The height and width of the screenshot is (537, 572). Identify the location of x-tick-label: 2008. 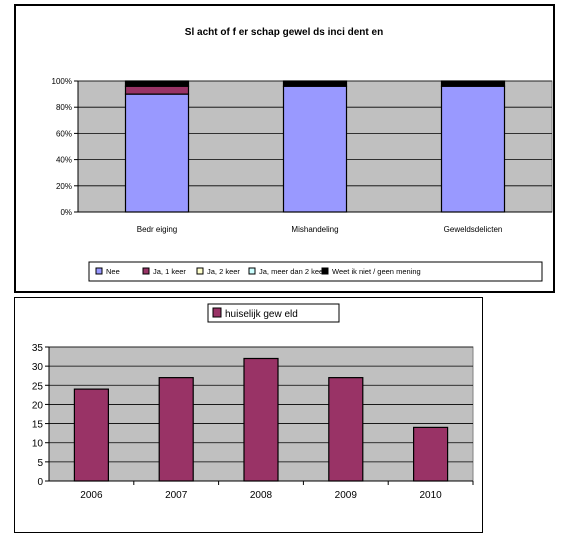
(261, 495).